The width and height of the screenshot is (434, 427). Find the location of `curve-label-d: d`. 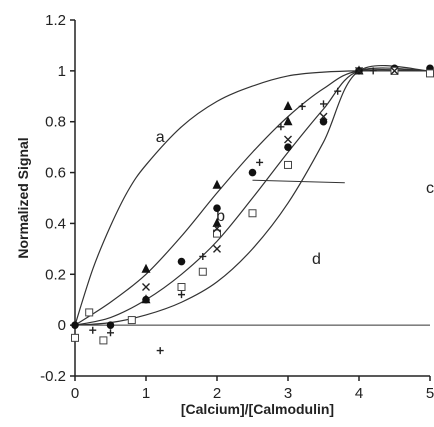

curve-label-d: d is located at coordinates (316, 259).